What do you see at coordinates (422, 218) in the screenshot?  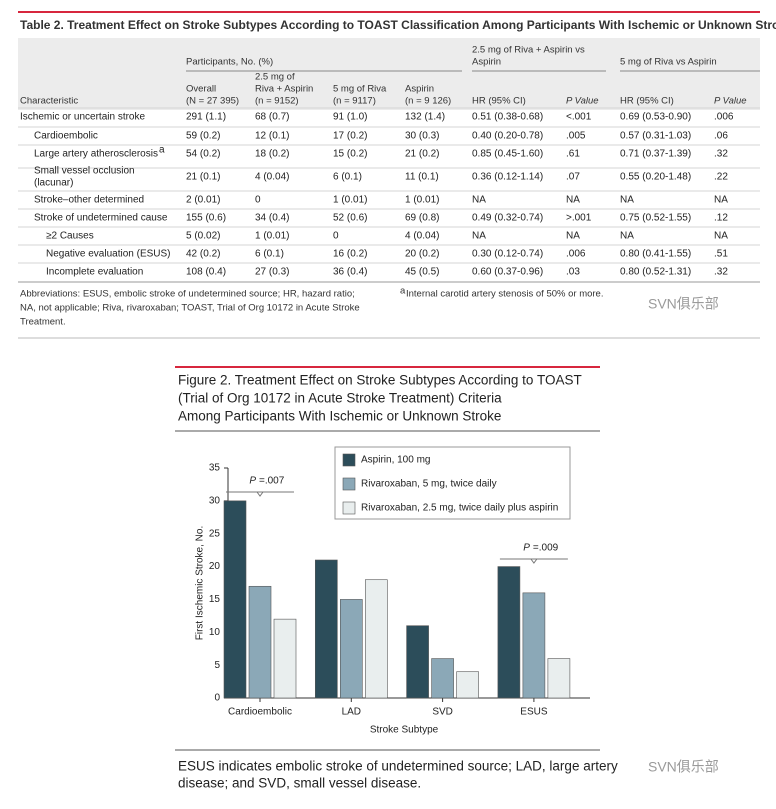 I see `table-cell: 69 (0.8)` at bounding box center [422, 218].